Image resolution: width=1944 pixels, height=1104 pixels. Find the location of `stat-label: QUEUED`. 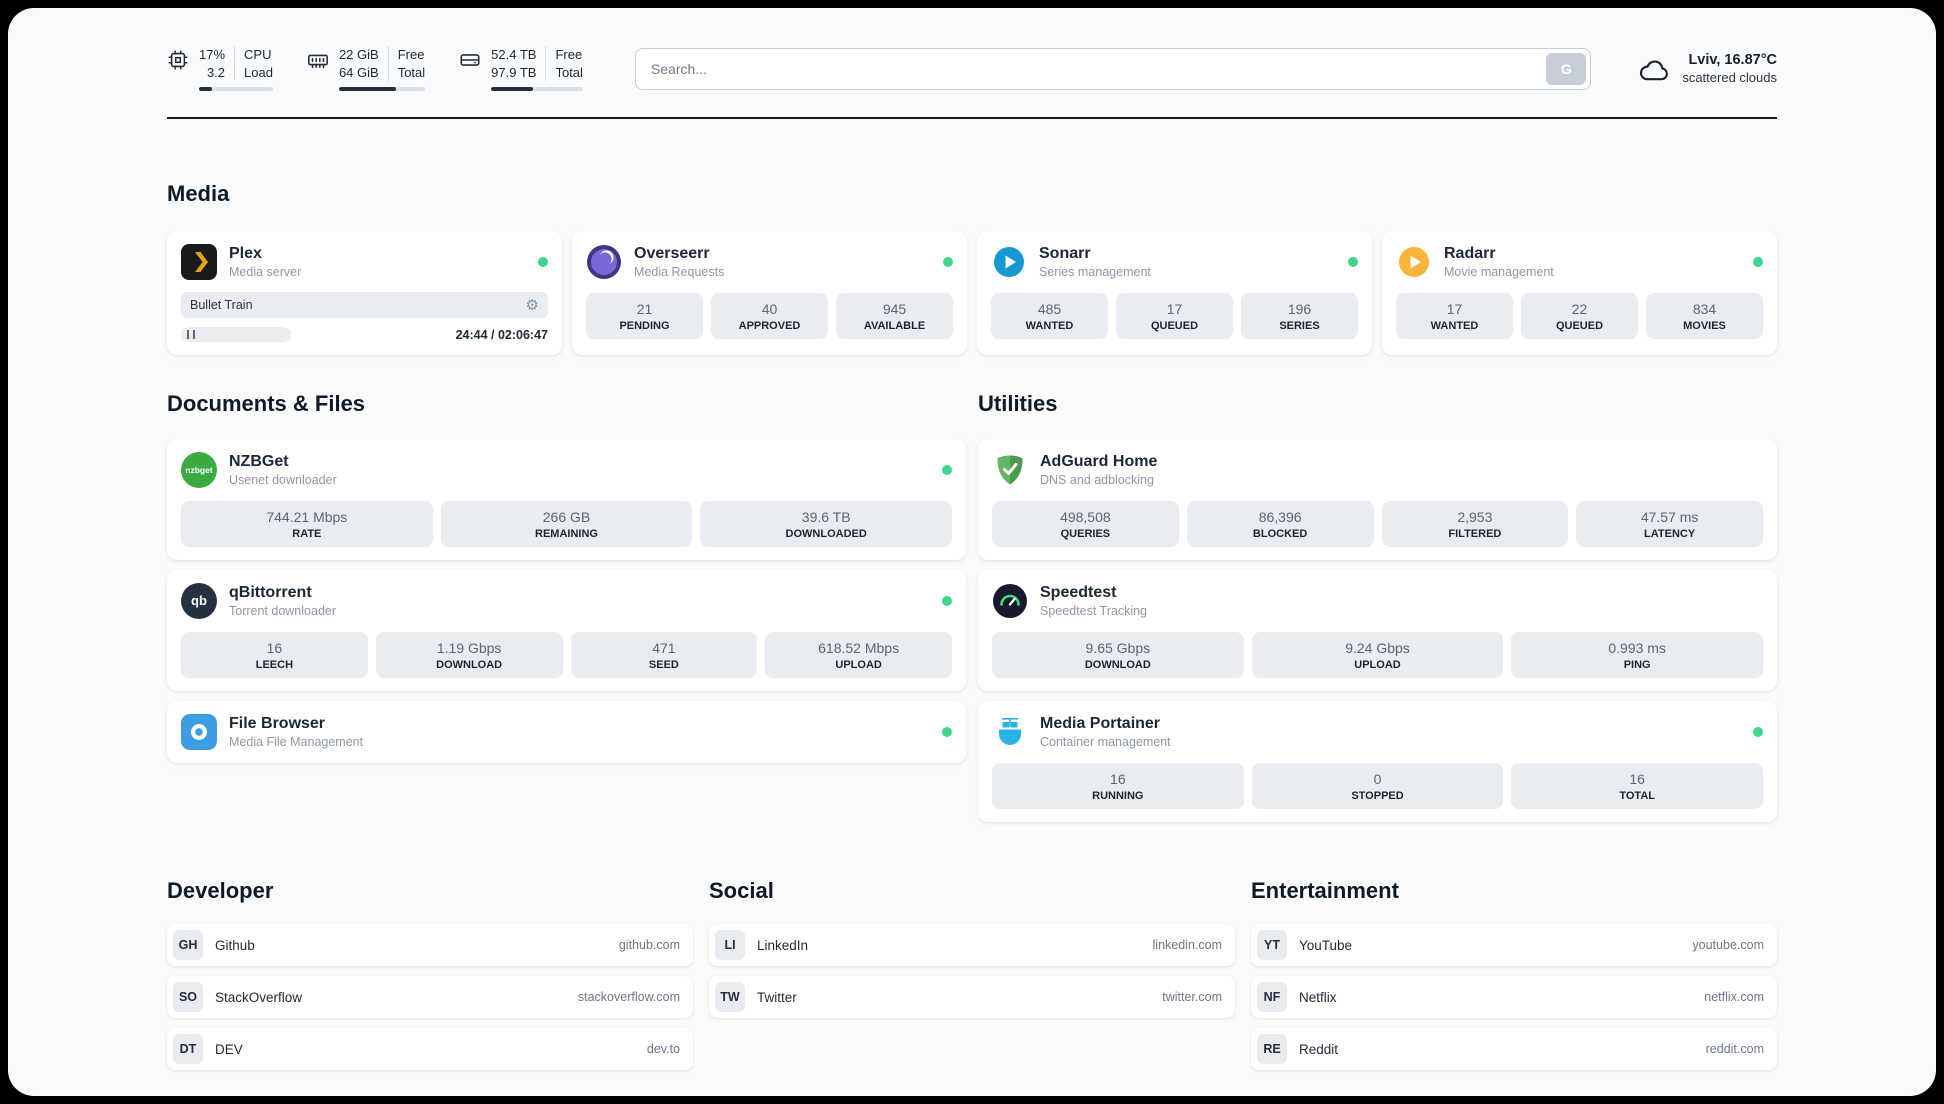

stat-label: QUEUED is located at coordinates (1579, 326).